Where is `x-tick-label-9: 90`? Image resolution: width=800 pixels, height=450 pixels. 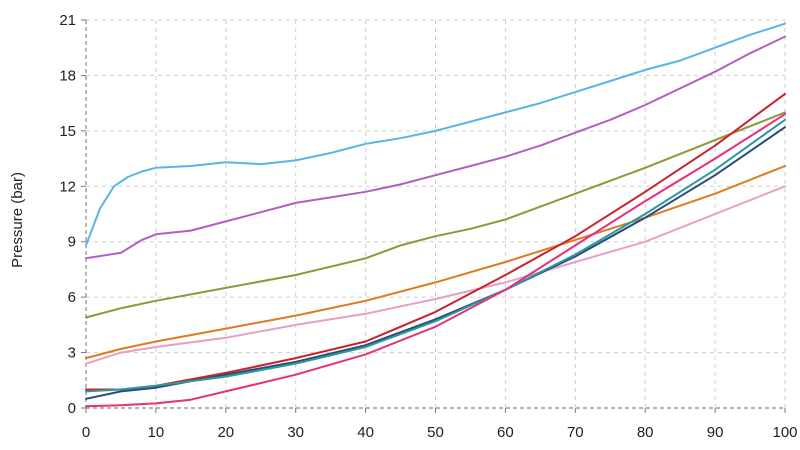
x-tick-label-9: 90 is located at coordinates (715, 432).